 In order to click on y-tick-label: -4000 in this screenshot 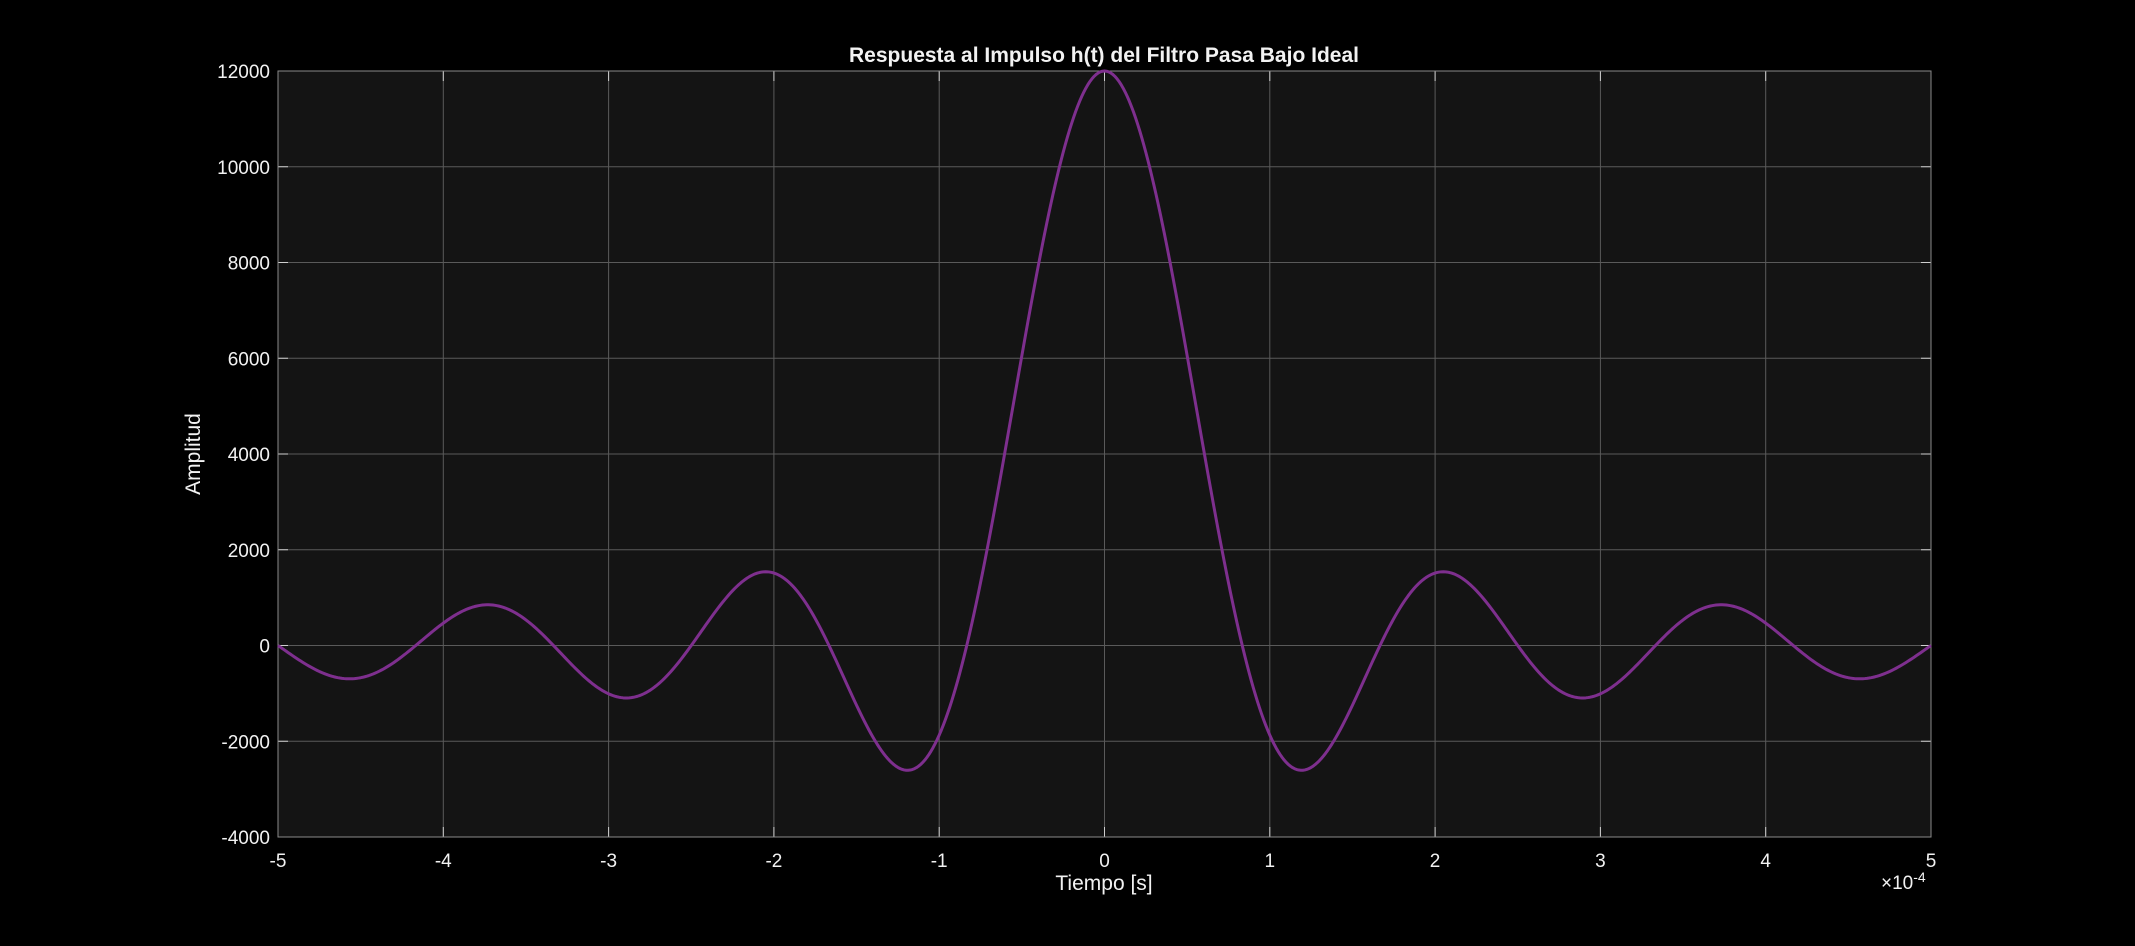, I will do `click(245, 838)`.